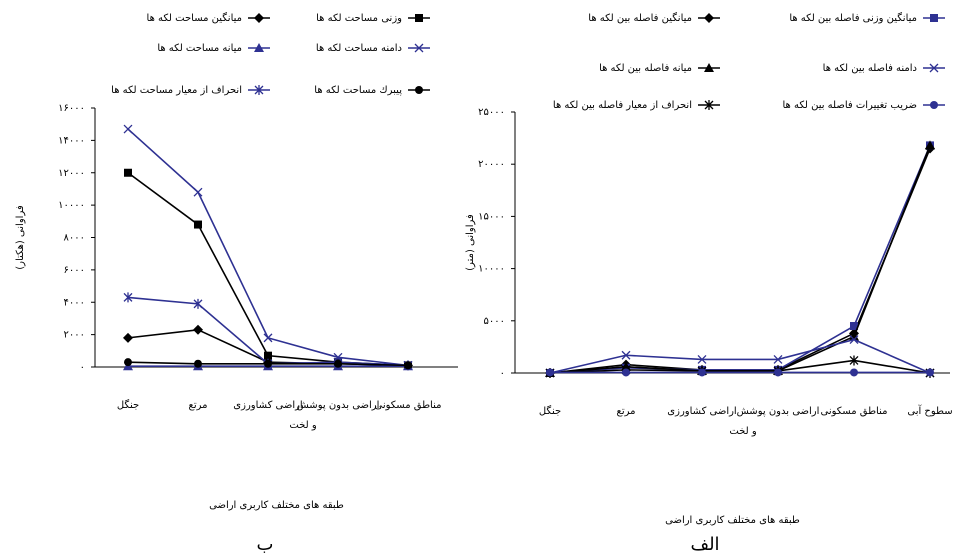  What do you see at coordinates (491, 112) in the screenshot?
I see `y-tick-label: ۲۵۰۰۰` at bounding box center [491, 112].